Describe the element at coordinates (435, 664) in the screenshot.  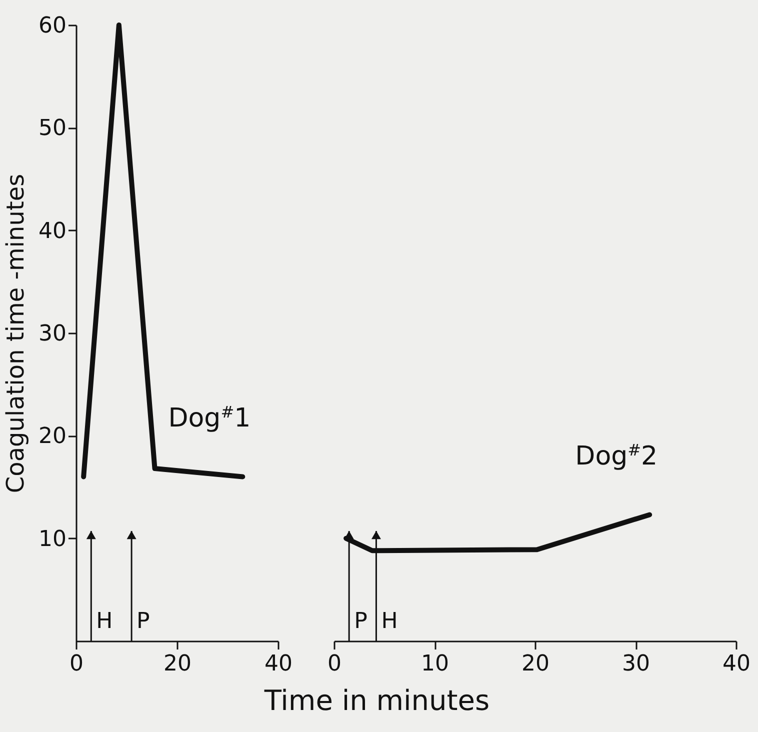
I see `x-tick-label: 10` at that location.